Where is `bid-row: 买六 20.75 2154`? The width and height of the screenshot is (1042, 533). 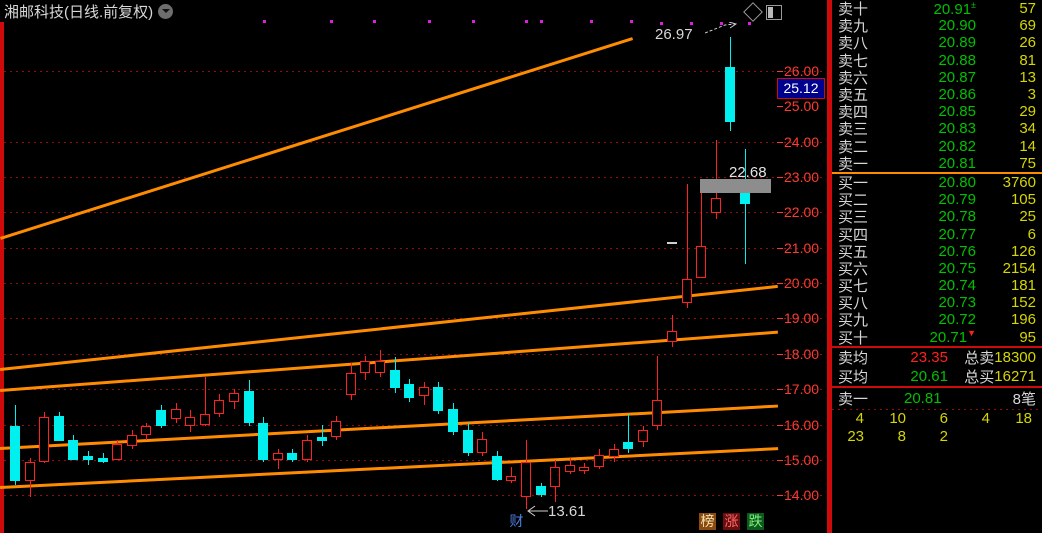 bid-row: 买六 20.75 2154 is located at coordinates (937, 269).